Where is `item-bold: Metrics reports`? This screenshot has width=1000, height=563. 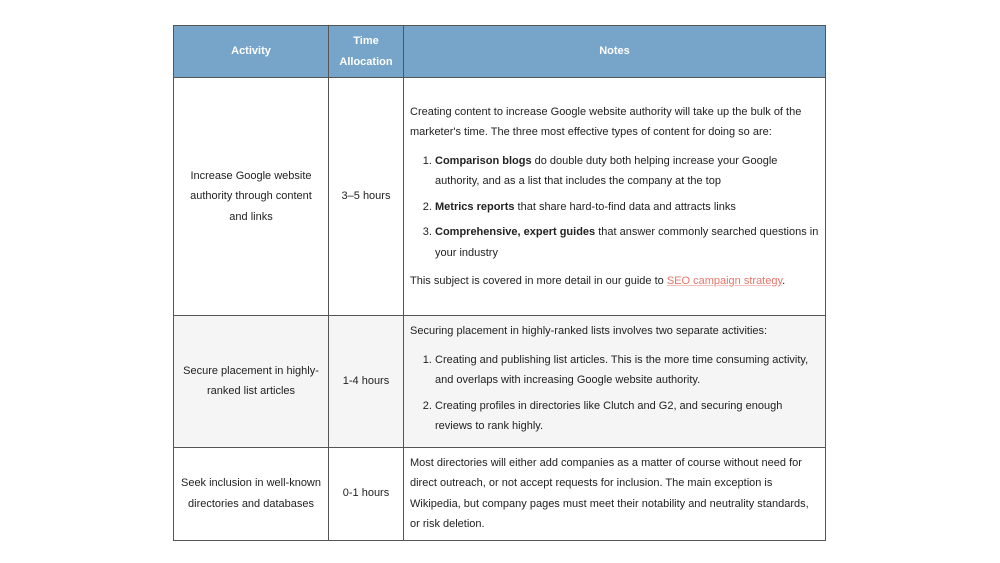
item-bold: Metrics reports is located at coordinates (475, 206).